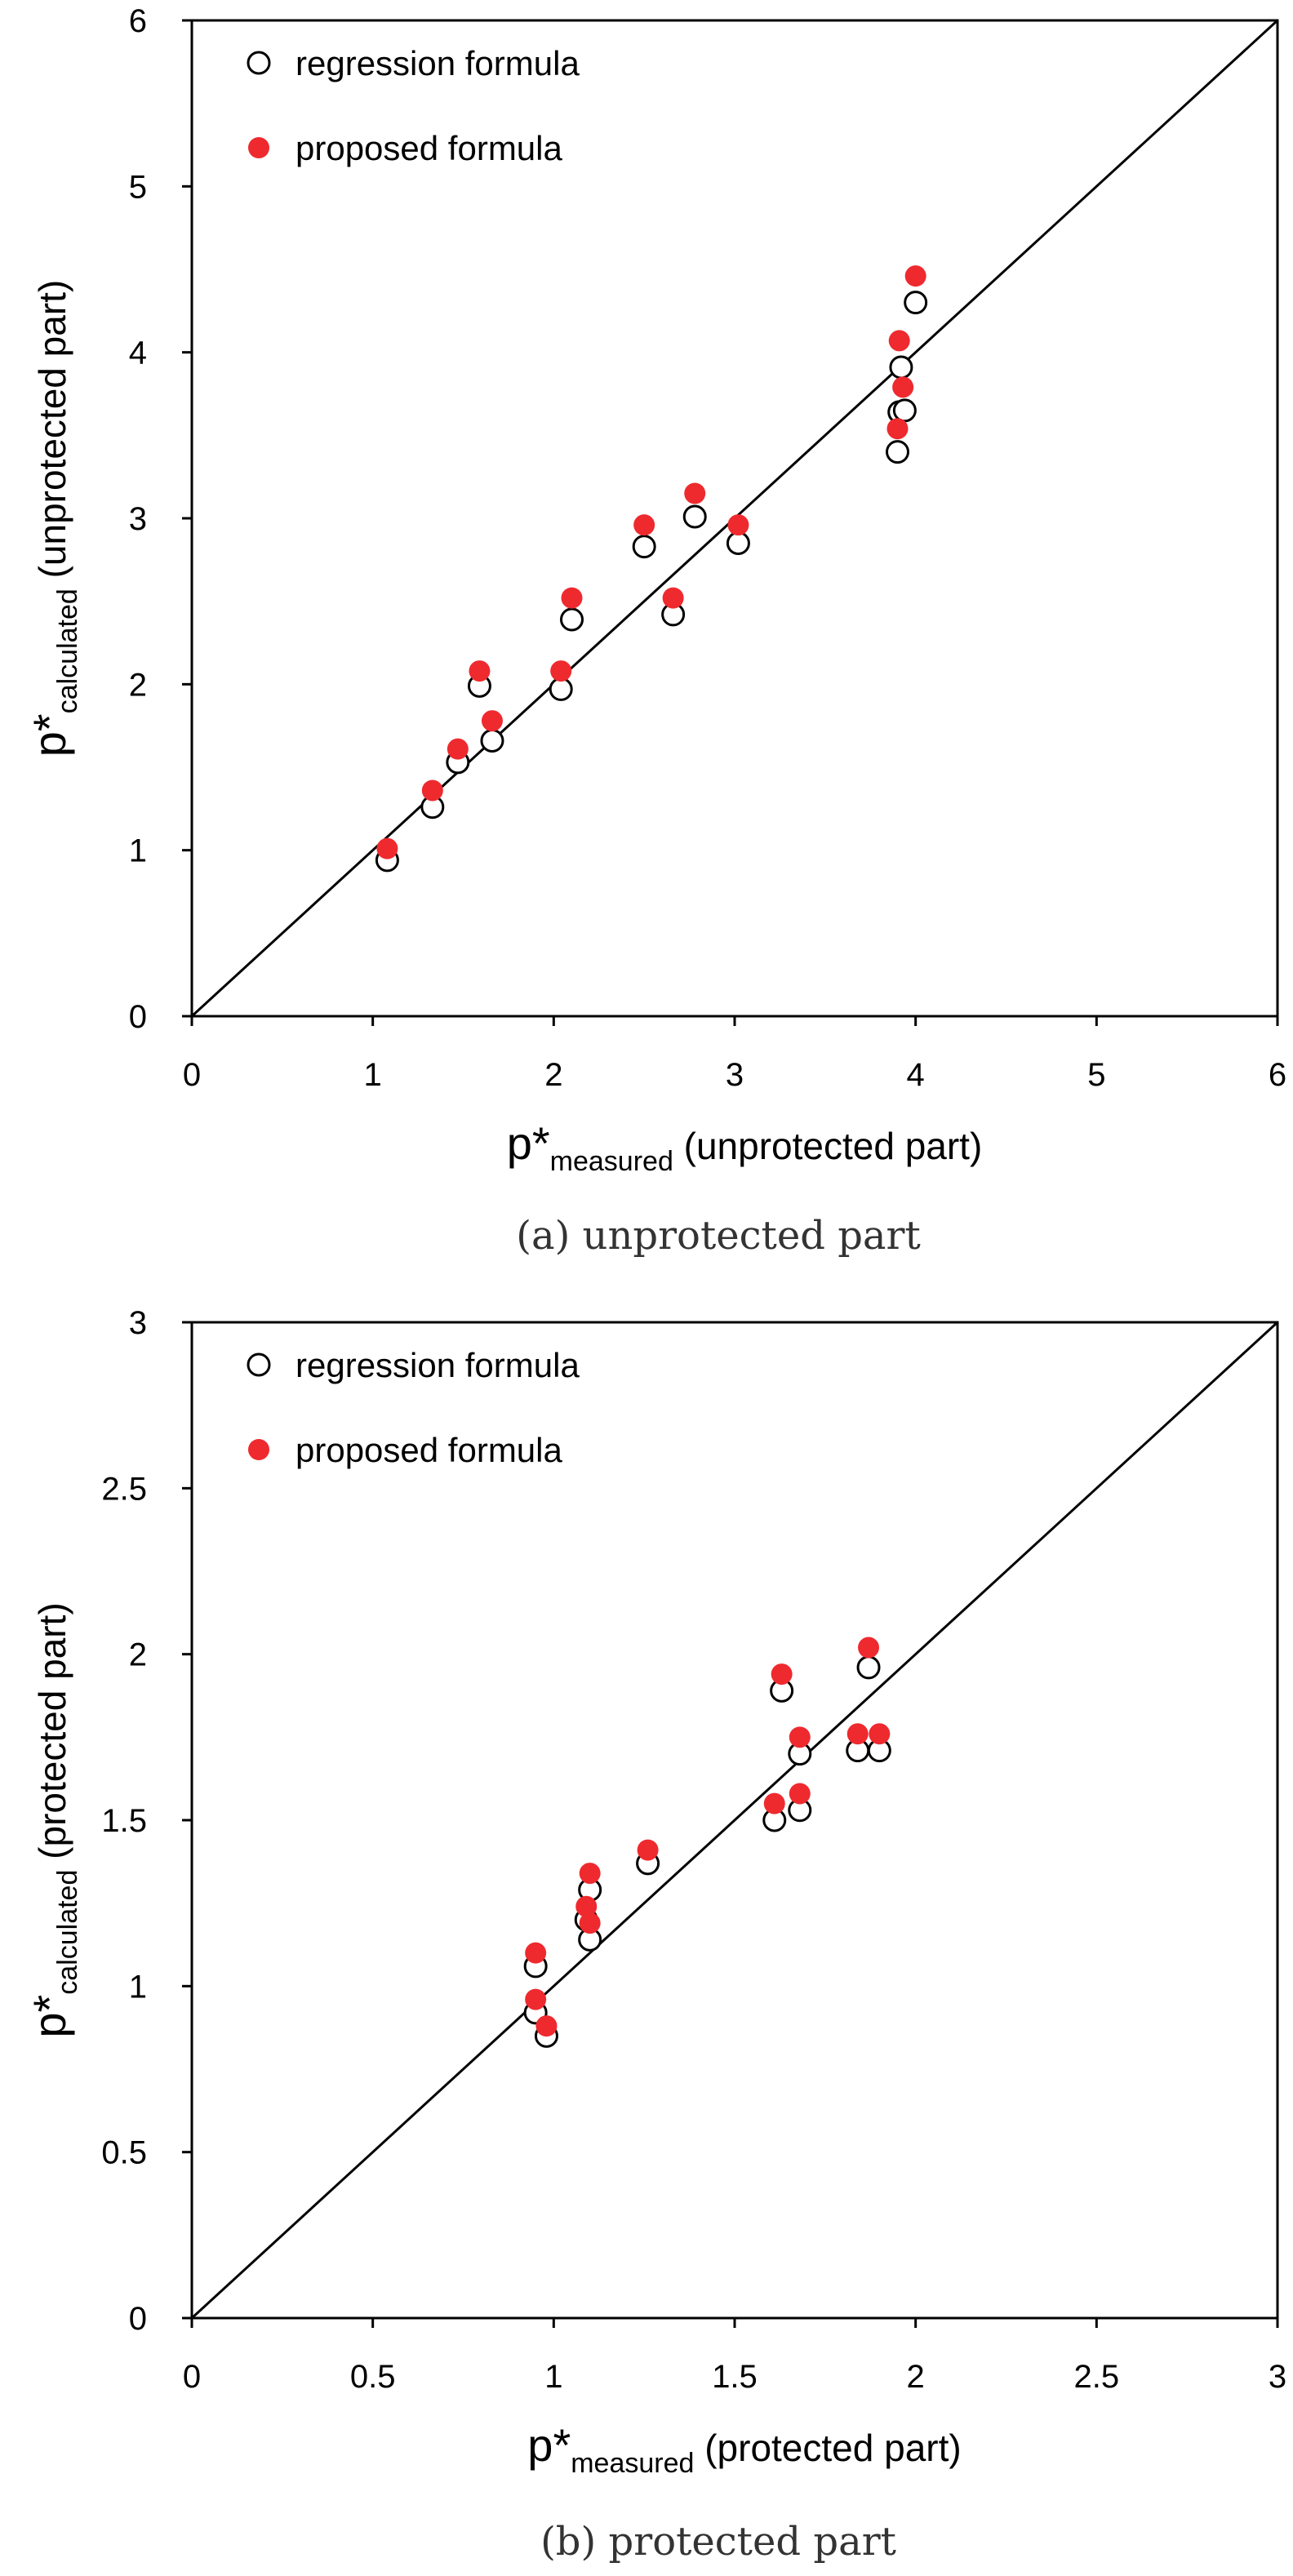  What do you see at coordinates (124, 1821) in the screenshot?
I see `chart-b-y-tick-label: 1.5` at bounding box center [124, 1821].